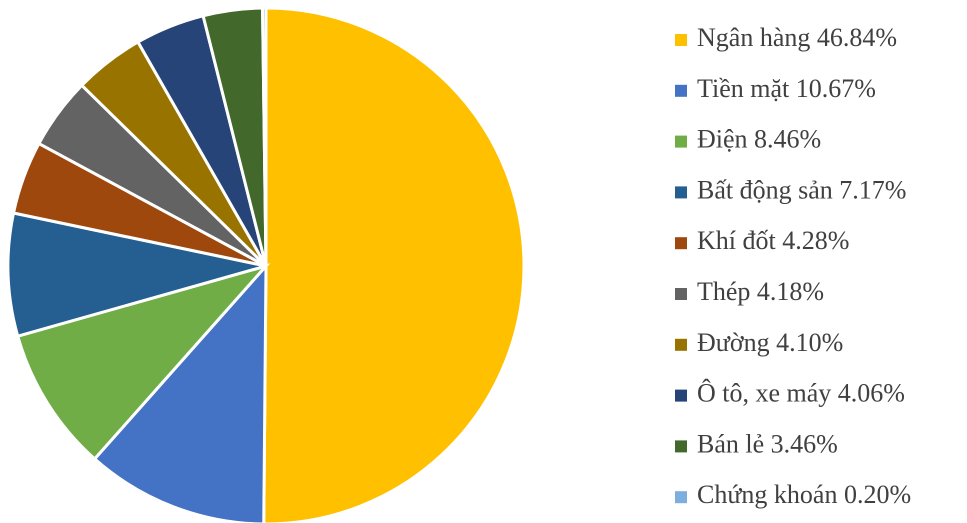 The height and width of the screenshot is (523, 967). Describe the element at coordinates (759, 139) in the screenshot. I see `legend-label: Điện 8.46%` at that location.